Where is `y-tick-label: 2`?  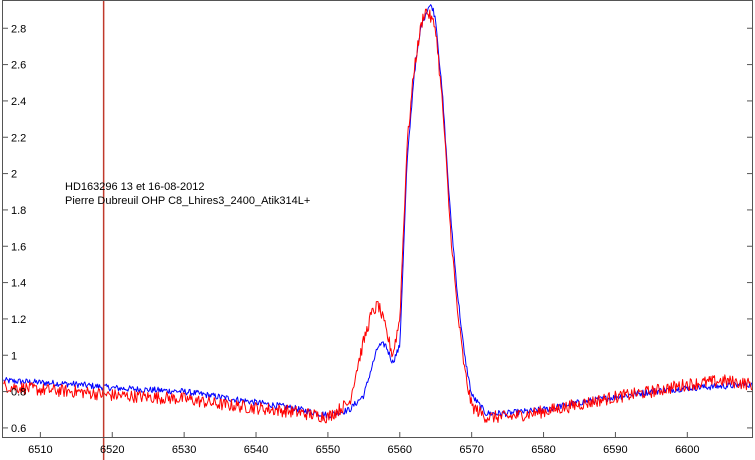
y-tick-label: 2 is located at coordinates (14, 175).